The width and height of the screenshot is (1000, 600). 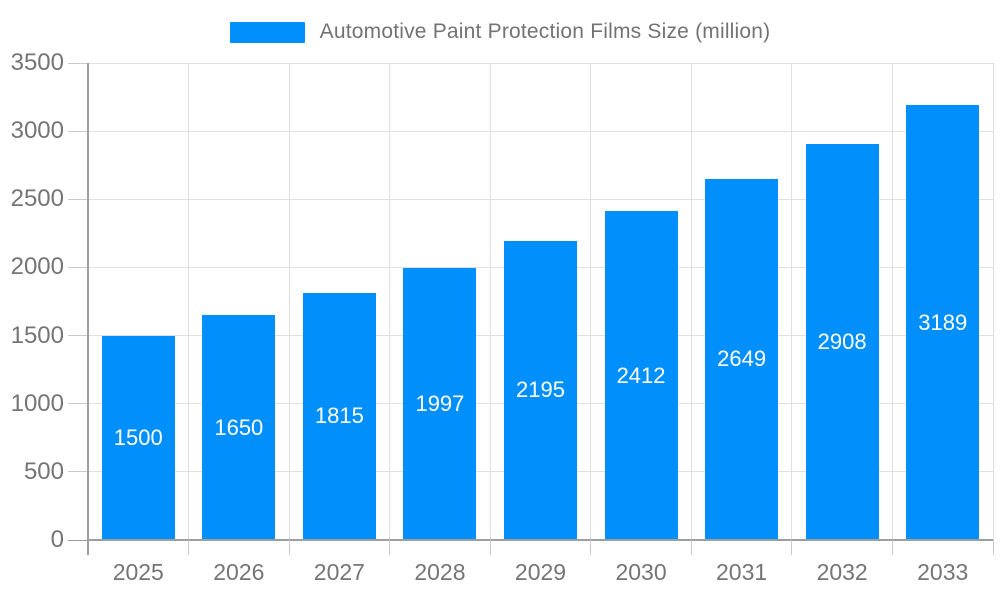 What do you see at coordinates (440, 572) in the screenshot?
I see `x-axis-tick-label: 2028` at bounding box center [440, 572].